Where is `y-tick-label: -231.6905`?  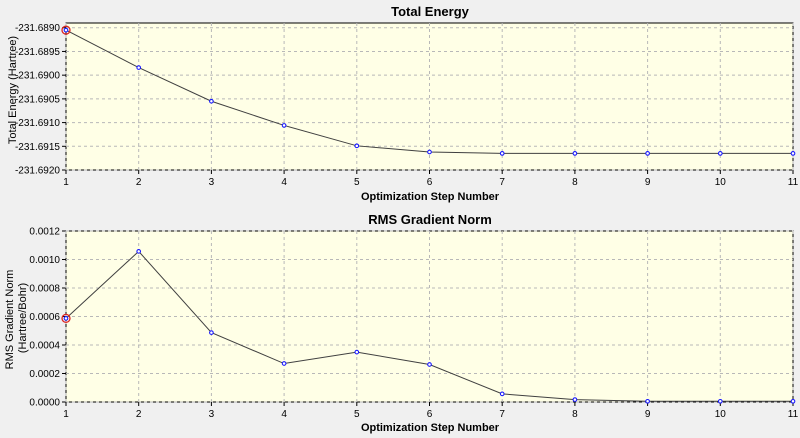 y-tick-label: -231.6905 is located at coordinates (37, 99).